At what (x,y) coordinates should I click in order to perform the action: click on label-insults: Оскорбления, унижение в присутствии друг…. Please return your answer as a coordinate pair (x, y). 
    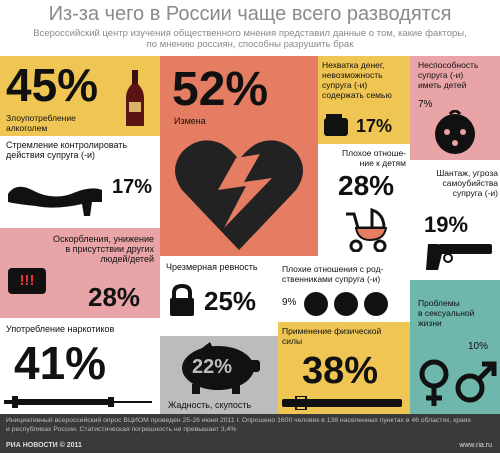
    Looking at the image, I should click on (77, 249).